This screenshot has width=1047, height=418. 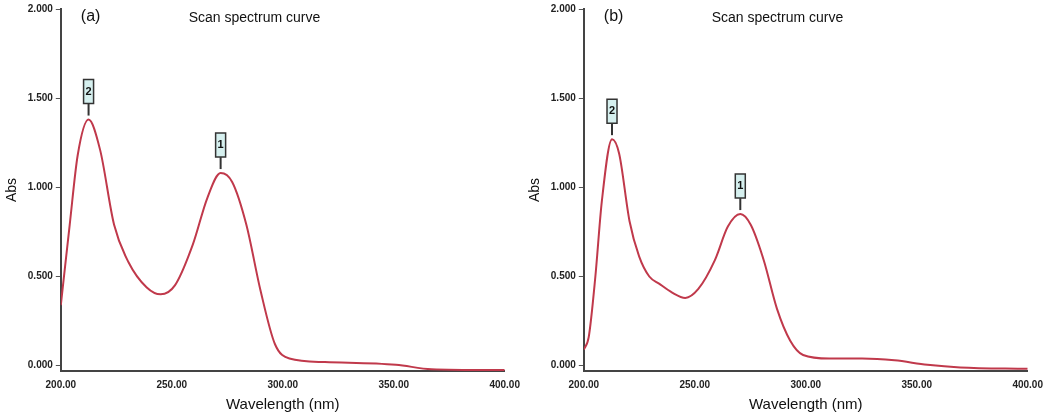 I want to click on annotation: (b), so click(x=613, y=16).